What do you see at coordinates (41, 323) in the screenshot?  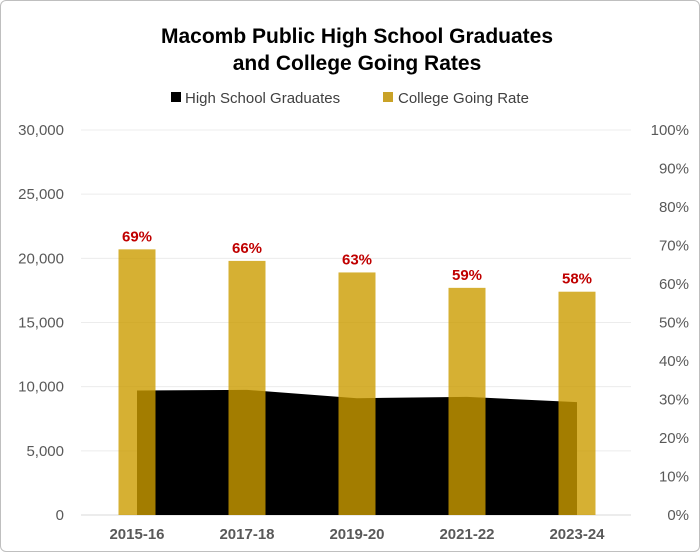 I see `y-left-tick: 15,000` at bounding box center [41, 323].